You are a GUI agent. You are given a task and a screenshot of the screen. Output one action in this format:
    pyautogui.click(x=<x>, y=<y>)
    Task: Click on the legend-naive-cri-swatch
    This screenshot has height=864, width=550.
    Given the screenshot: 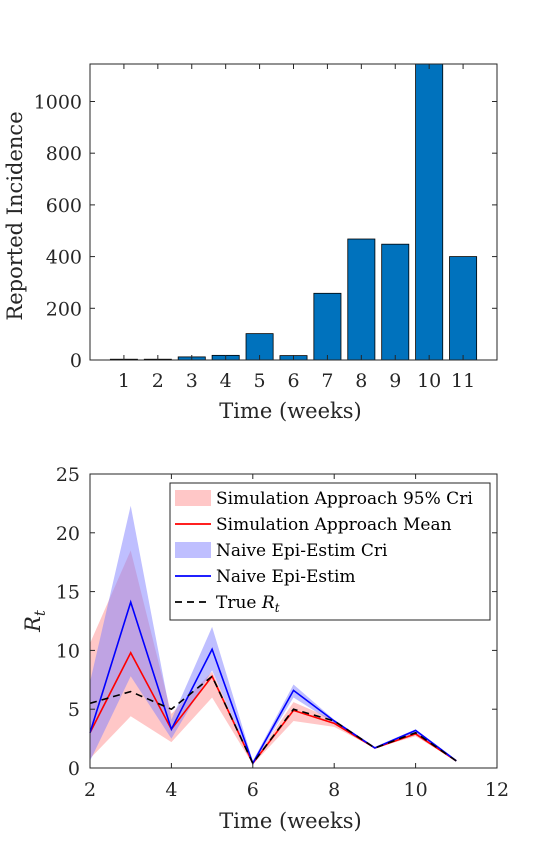 What is the action you would take?
    pyautogui.click(x=193, y=550)
    